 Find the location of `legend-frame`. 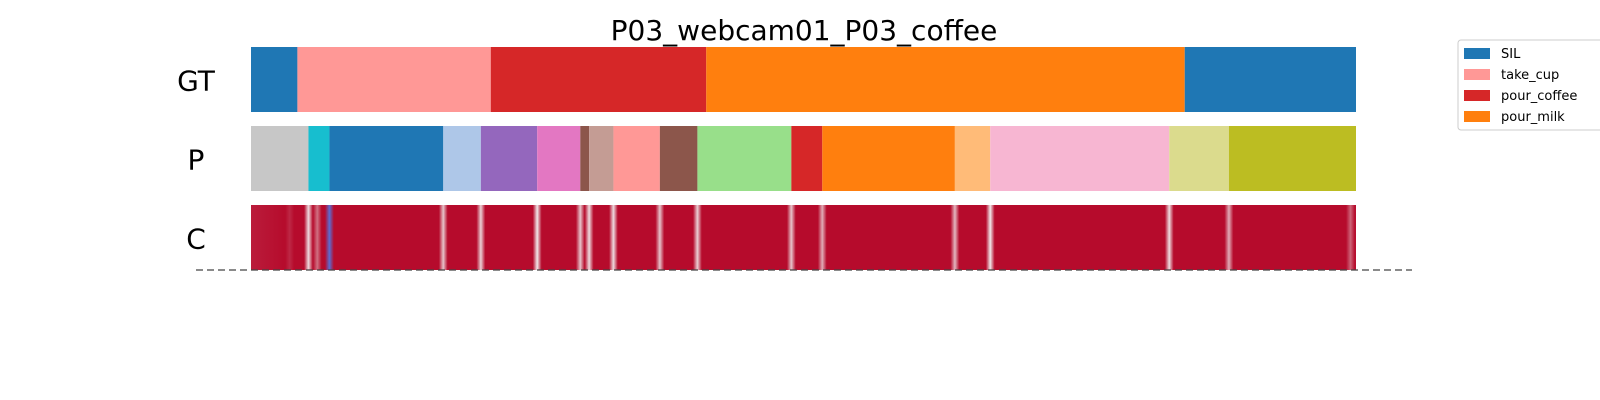

legend-frame is located at coordinates (1528, 85).